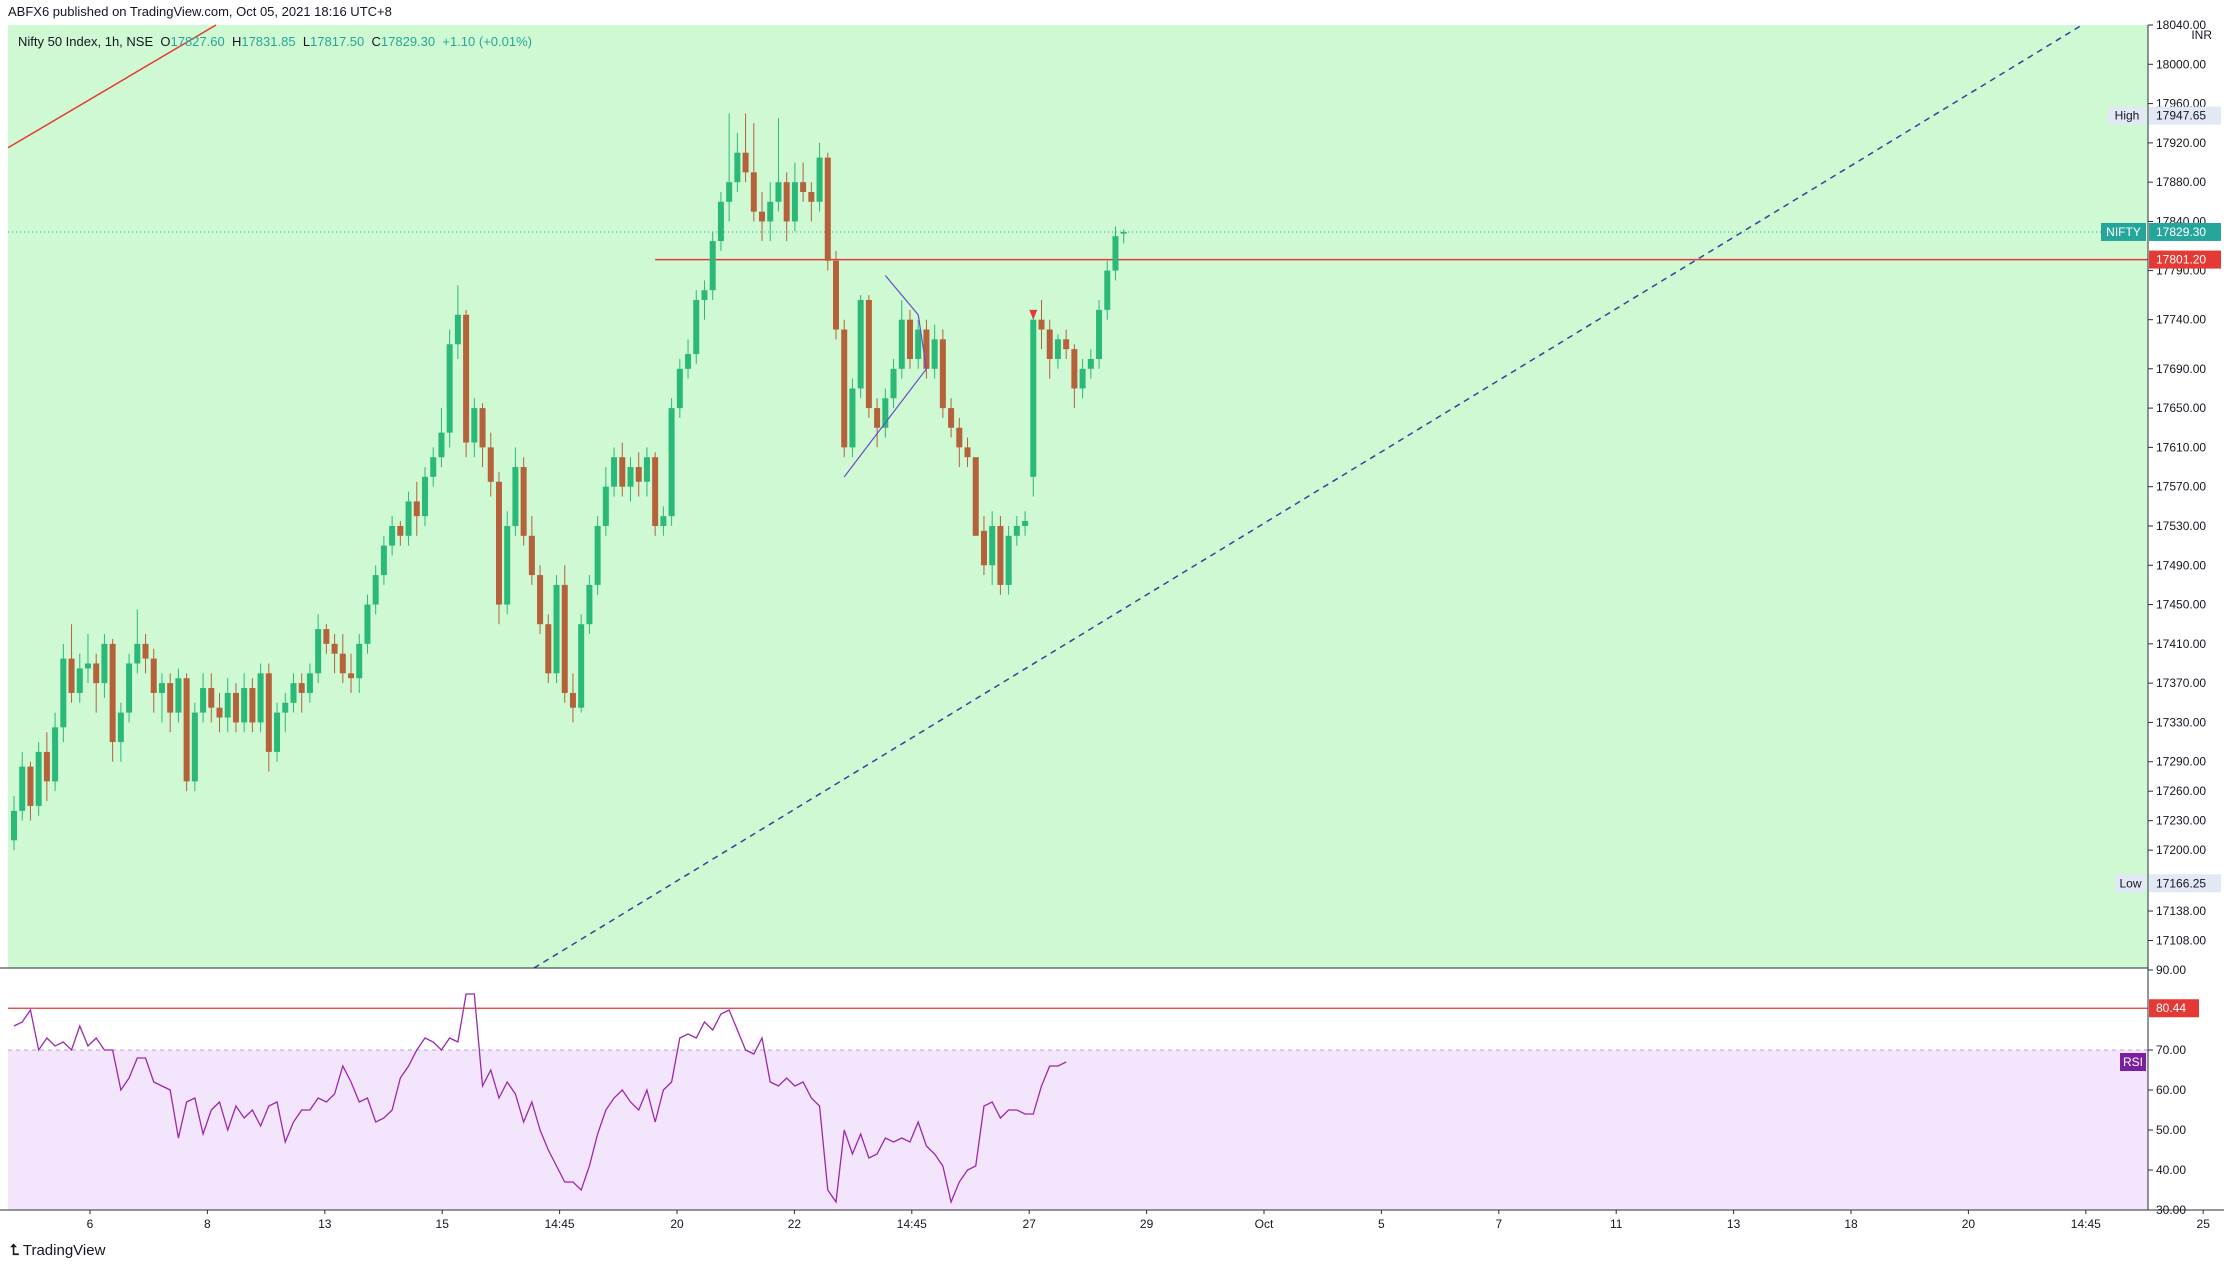 The width and height of the screenshot is (2224, 1270). I want to click on rsi-band, so click(1078, 1130).